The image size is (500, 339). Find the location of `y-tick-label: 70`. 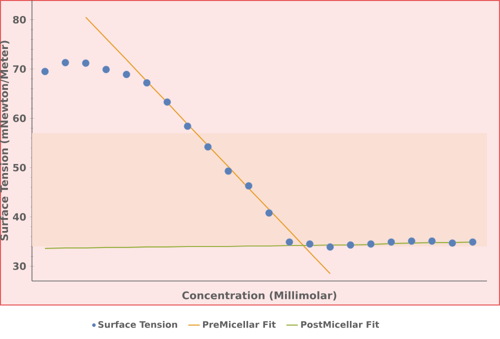

y-tick-label: 70 is located at coordinates (19, 69).